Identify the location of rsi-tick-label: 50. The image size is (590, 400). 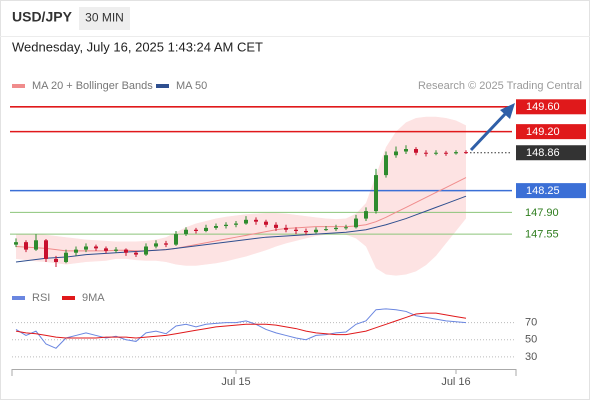
(531, 340).